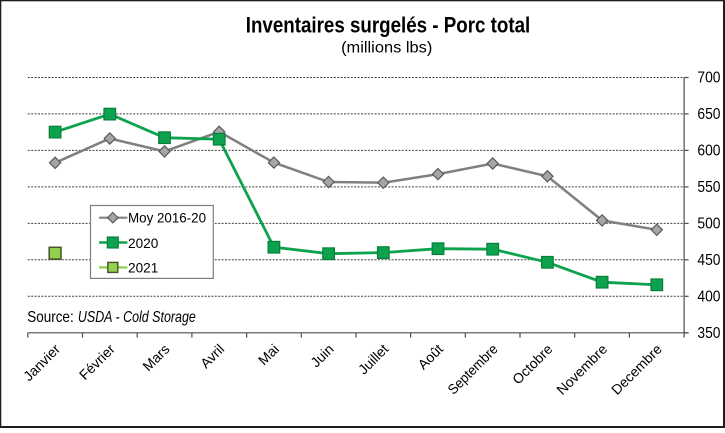 This screenshot has height=433, width=725. Describe the element at coordinates (386, 47) in the screenshot. I see `svg-text: (millions lbs)` at that location.